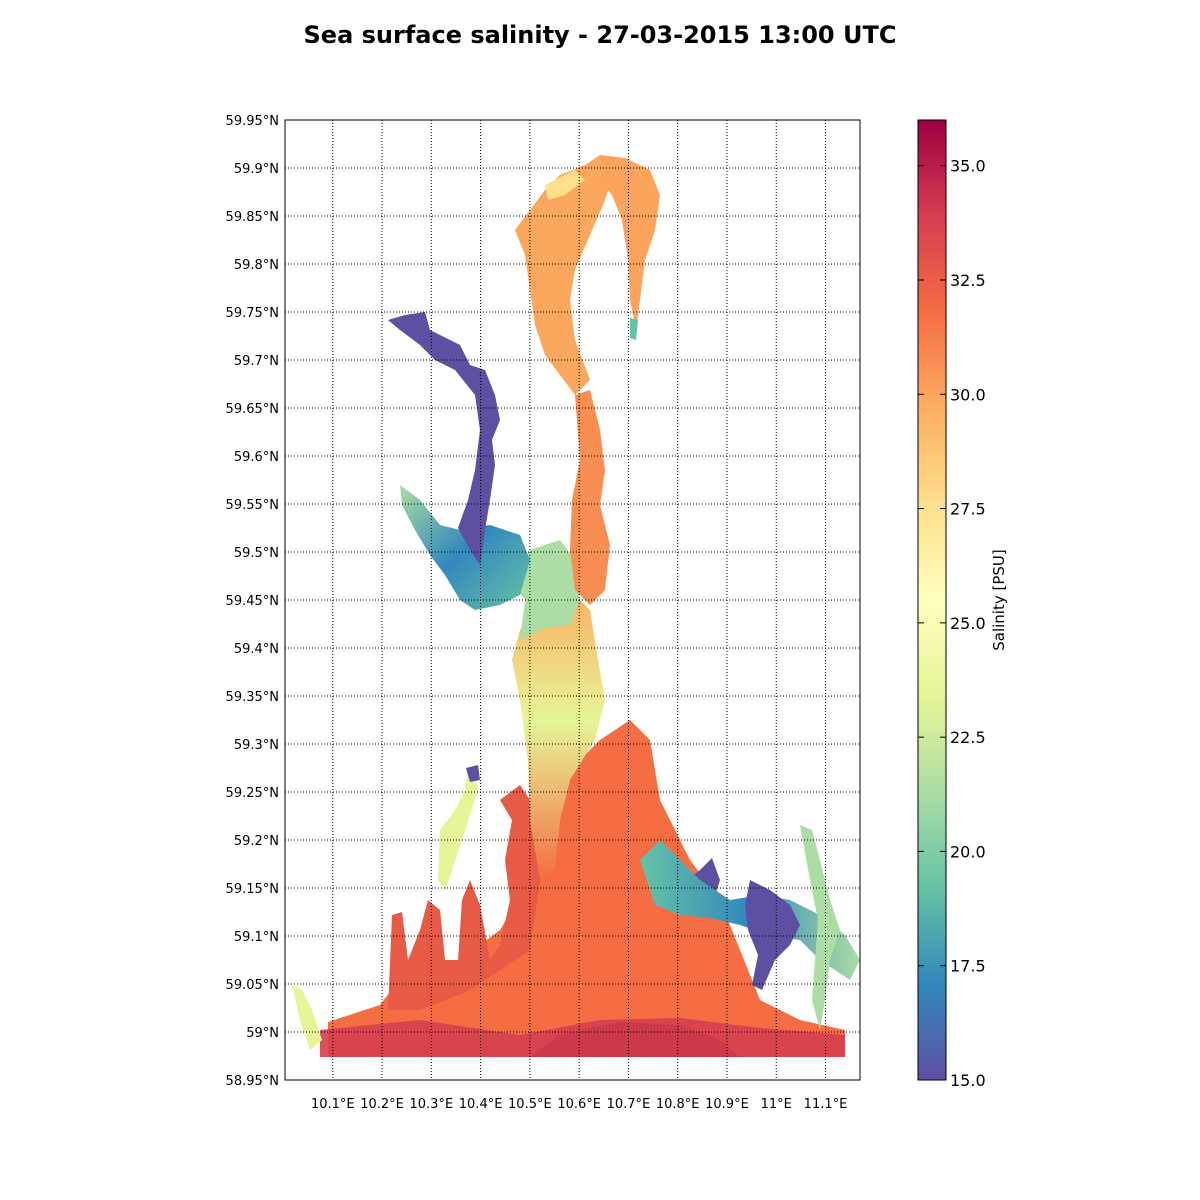 This screenshot has height=1200, width=1200. I want to click on y-tick-label: 59.2°N, so click(256, 841).